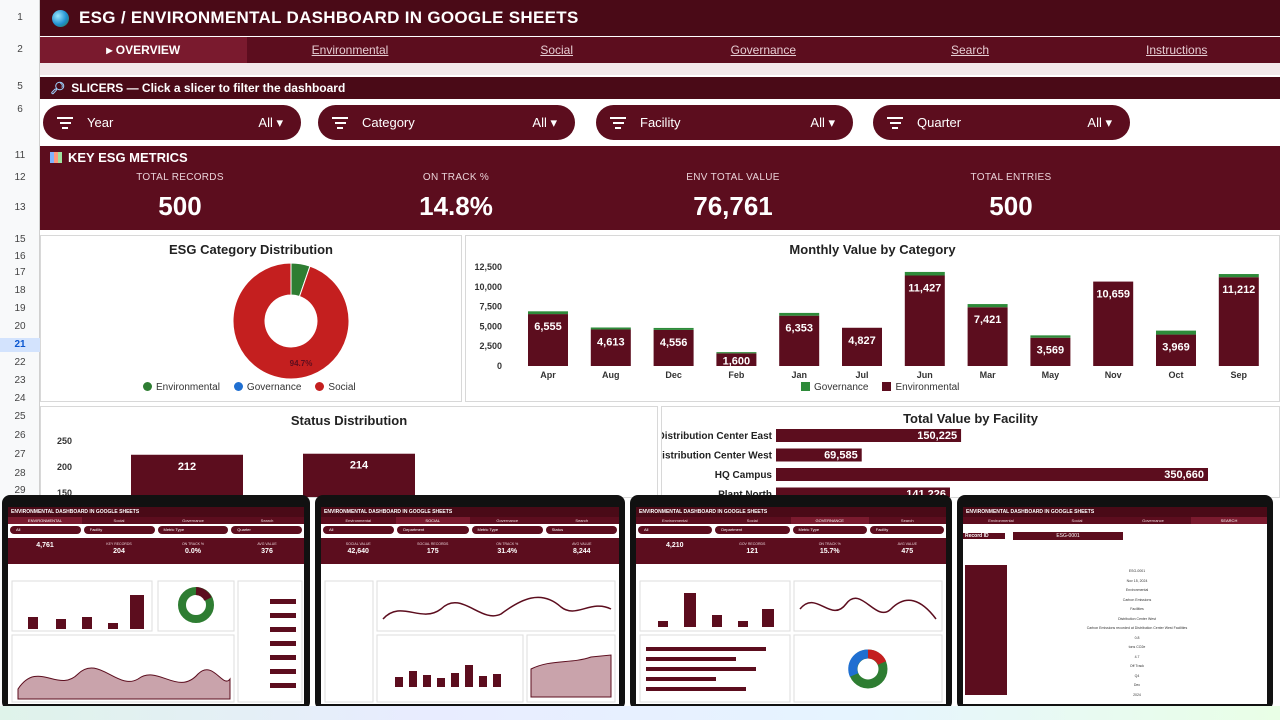 The width and height of the screenshot is (1280, 720). I want to click on slicer-category: Category All ▾, so click(446, 122).